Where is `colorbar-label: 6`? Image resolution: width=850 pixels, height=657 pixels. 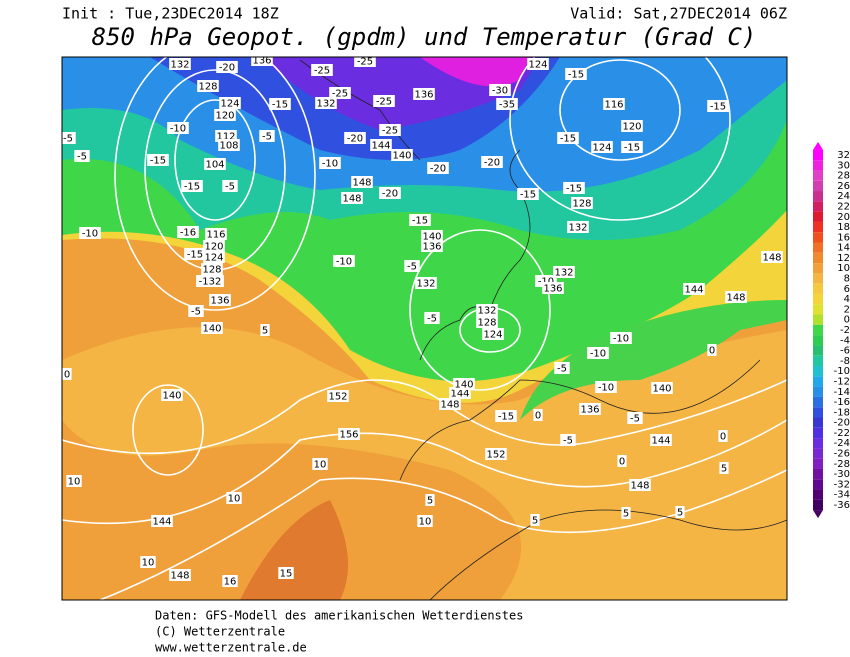 colorbar-label: 6 is located at coordinates (847, 289).